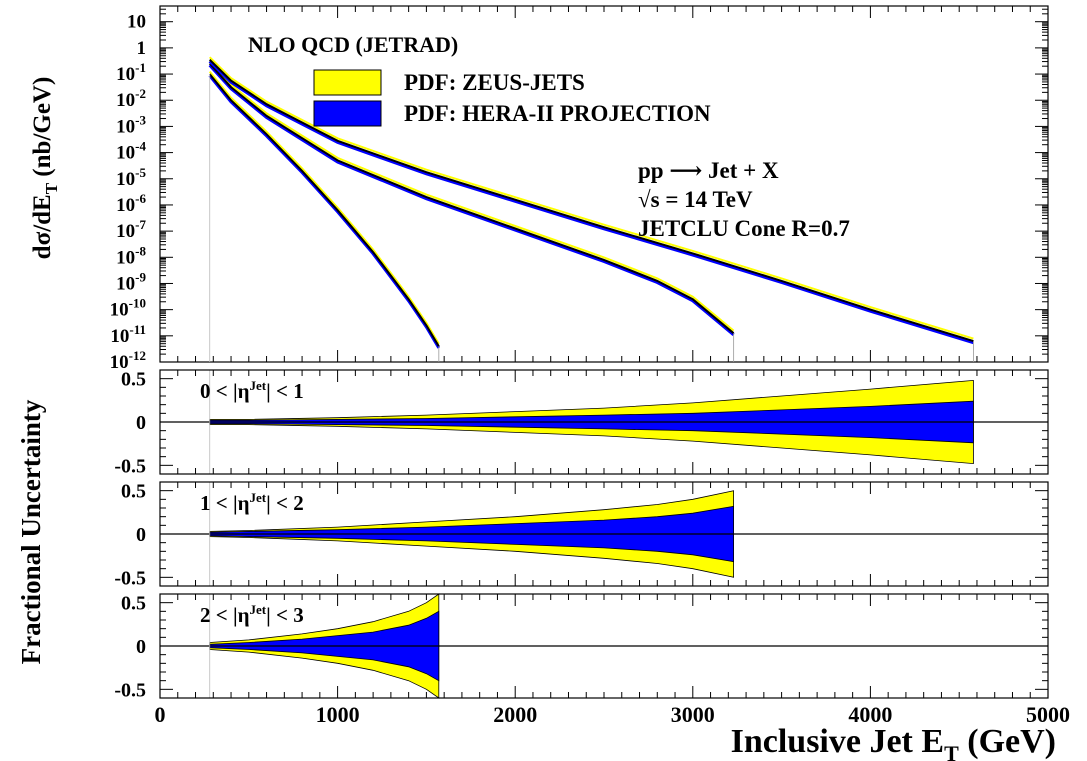 This screenshot has width=1087, height=761. What do you see at coordinates (1048, 714) in the screenshot?
I see `x-tick-label: 5000` at bounding box center [1048, 714].